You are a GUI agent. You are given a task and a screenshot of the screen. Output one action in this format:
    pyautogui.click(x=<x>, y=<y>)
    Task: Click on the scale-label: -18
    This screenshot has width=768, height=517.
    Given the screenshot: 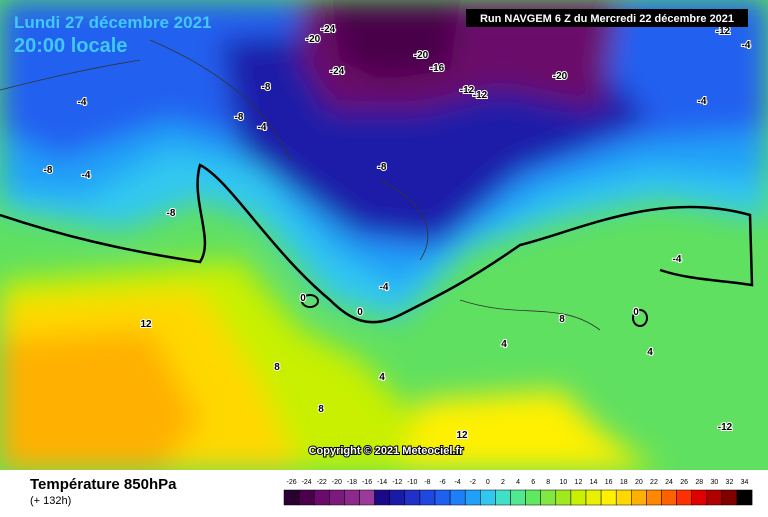 What is the action you would take?
    pyautogui.click(x=352, y=482)
    